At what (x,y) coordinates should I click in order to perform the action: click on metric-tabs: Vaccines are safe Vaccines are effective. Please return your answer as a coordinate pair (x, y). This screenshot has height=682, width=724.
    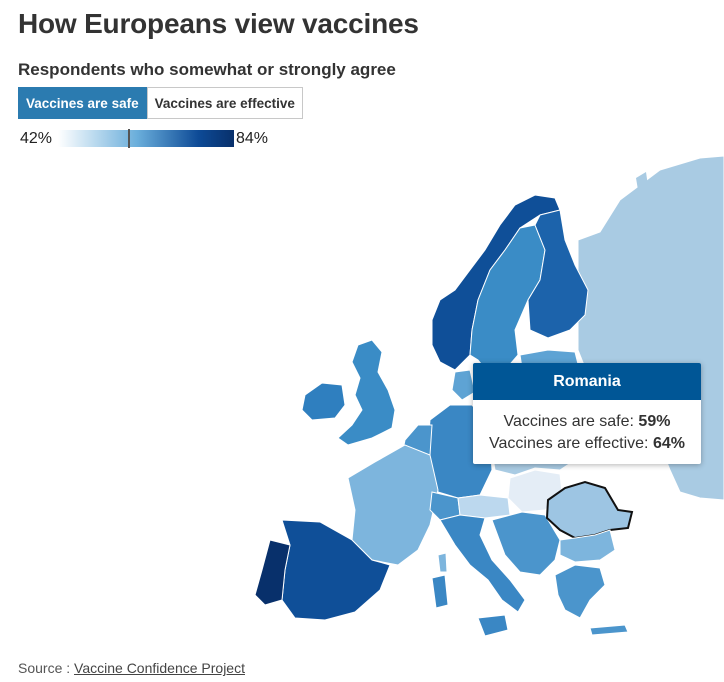
    Looking at the image, I should click on (160, 103).